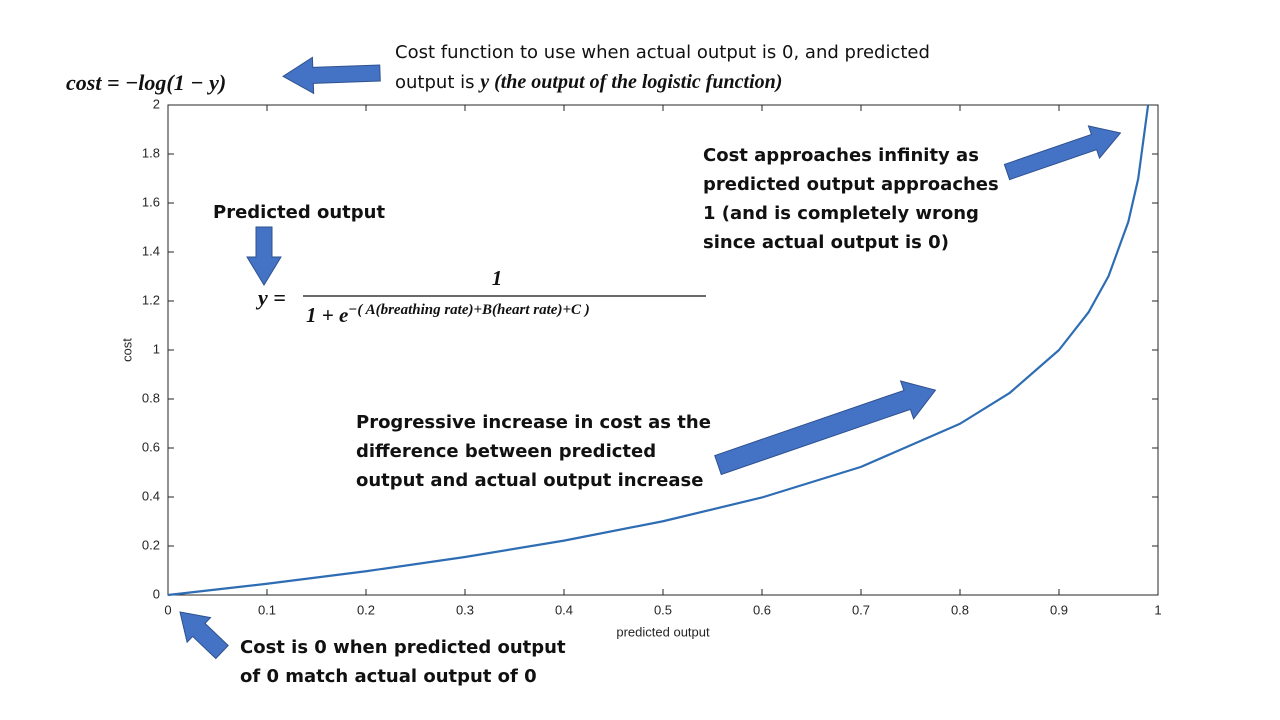  Describe the element at coordinates (663, 631) in the screenshot. I see `x-axis-label: predicted output` at that location.